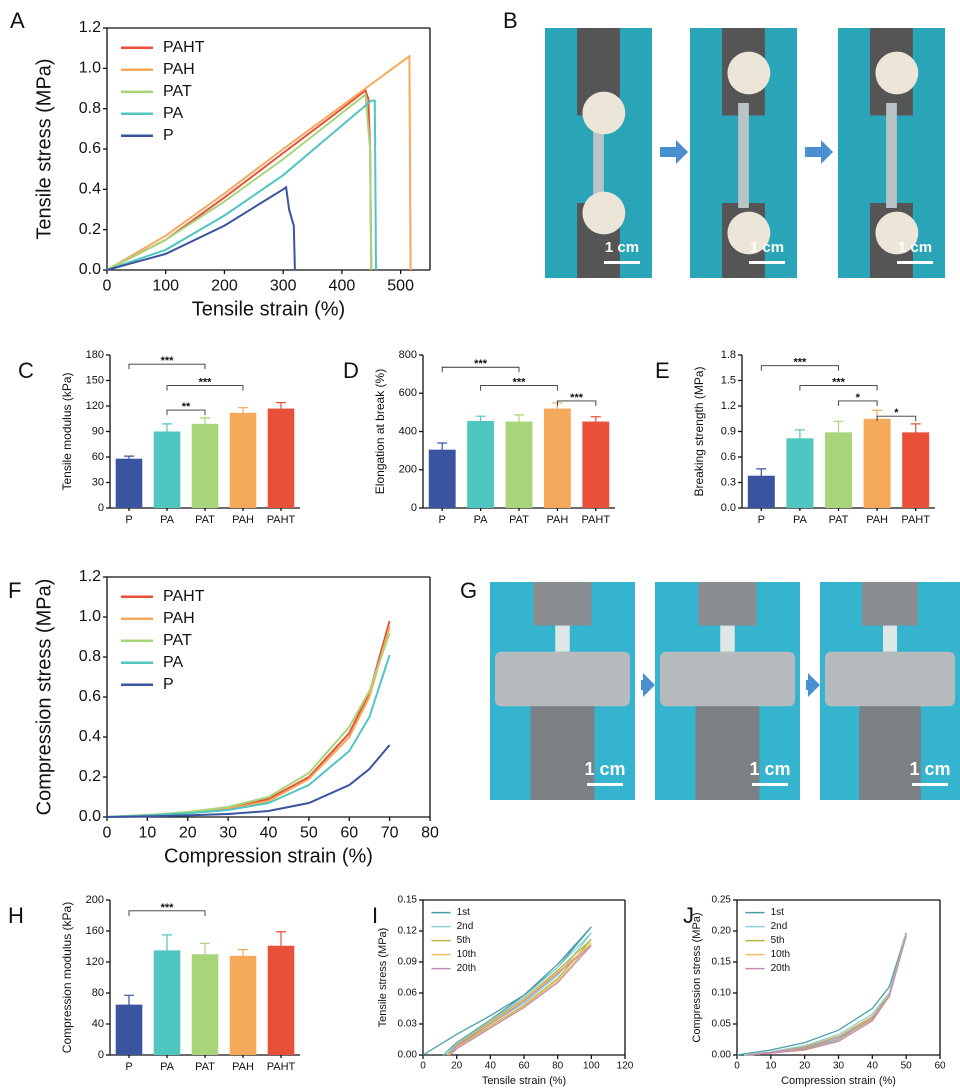 The width and height of the screenshot is (960, 1090). Describe the element at coordinates (510, 20) in the screenshot. I see `panel-label: B` at that location.